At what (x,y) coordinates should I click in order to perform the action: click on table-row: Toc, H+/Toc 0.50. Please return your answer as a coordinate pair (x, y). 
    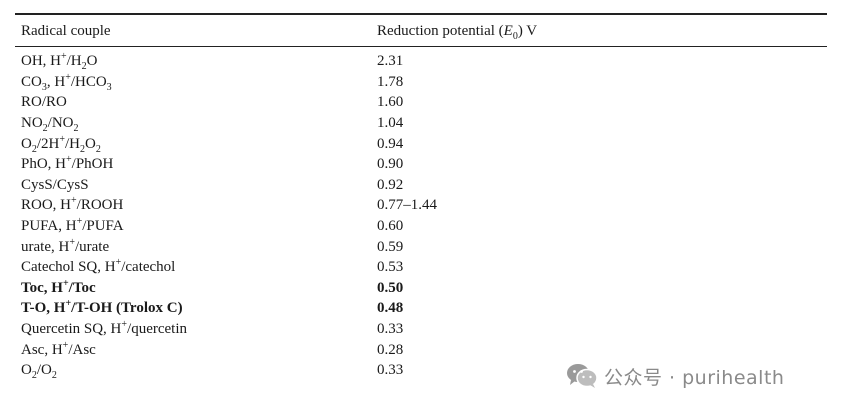
    Looking at the image, I should click on (421, 288).